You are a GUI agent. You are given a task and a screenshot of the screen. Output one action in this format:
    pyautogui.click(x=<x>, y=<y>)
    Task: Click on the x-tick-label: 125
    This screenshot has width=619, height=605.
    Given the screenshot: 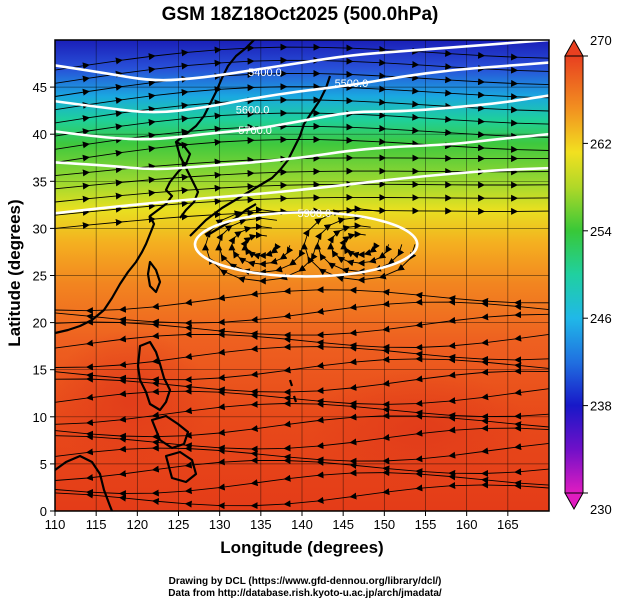 What is the action you would take?
    pyautogui.click(x=179, y=524)
    